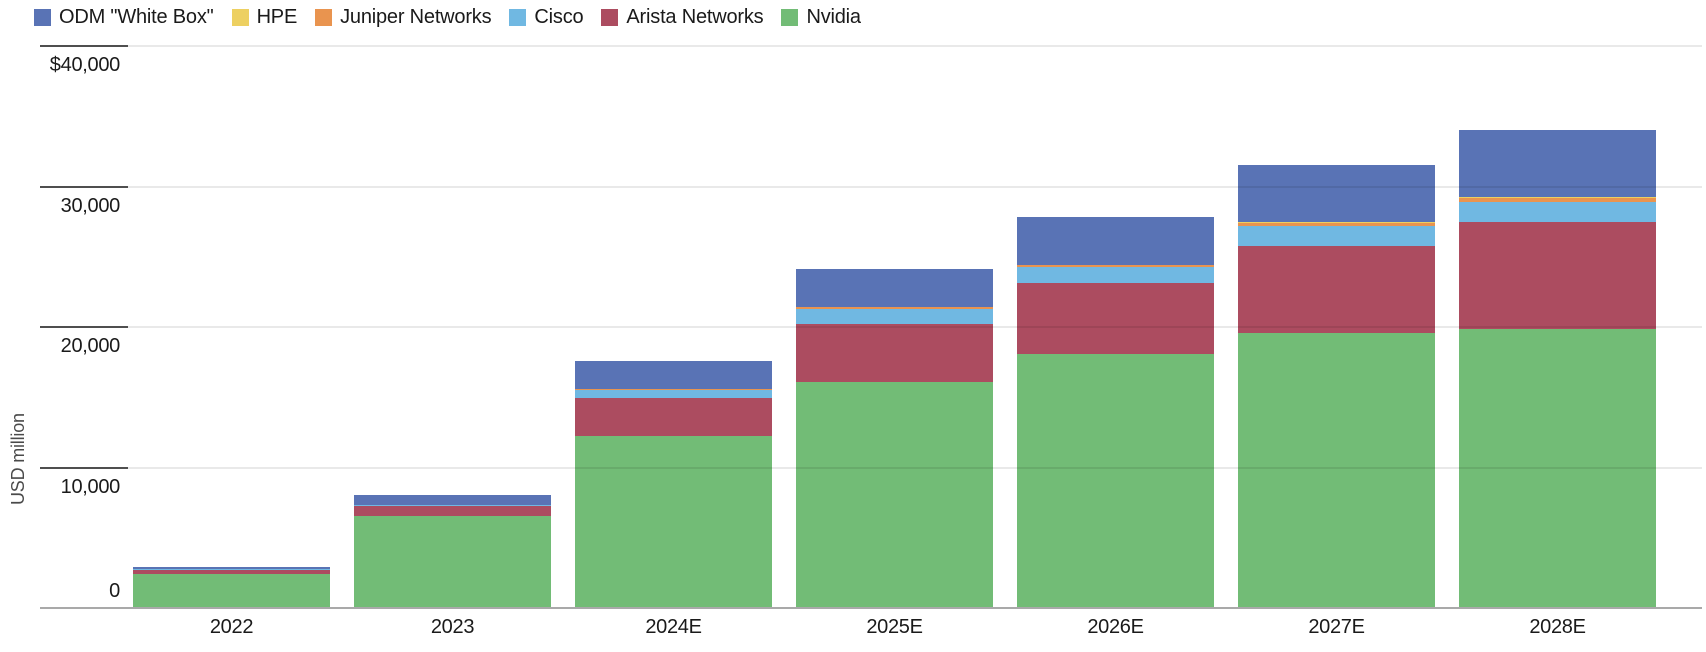  I want to click on bar-2028e, so click(1557, 327).